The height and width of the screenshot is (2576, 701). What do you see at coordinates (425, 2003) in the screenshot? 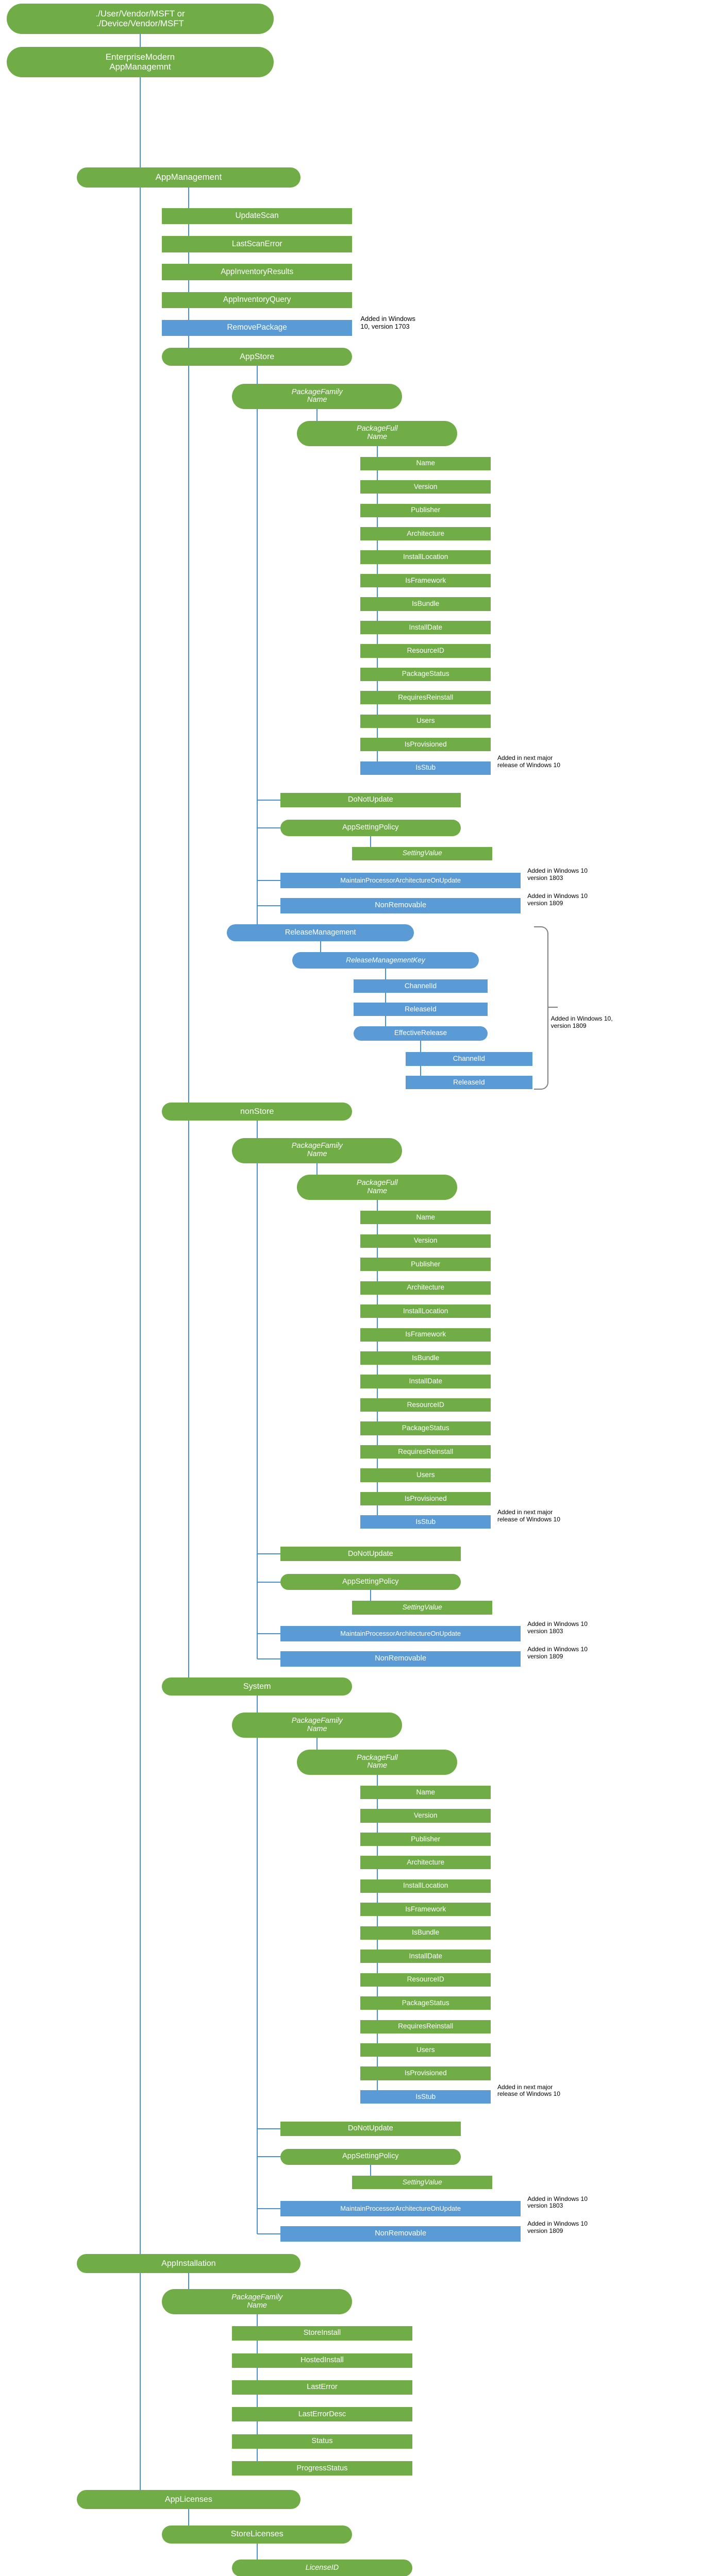
I see `tree-node-sy_pkgstatus: PackageStatus` at bounding box center [425, 2003].